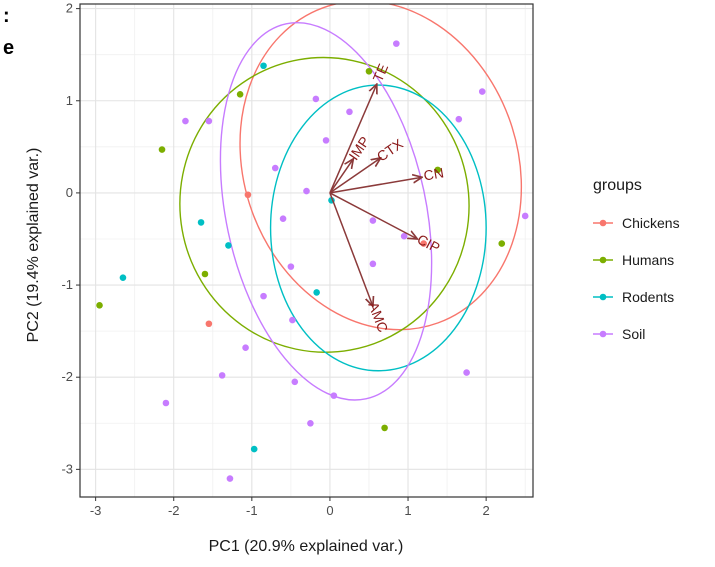  I want to click on x-tick-label: 1, so click(407, 510).